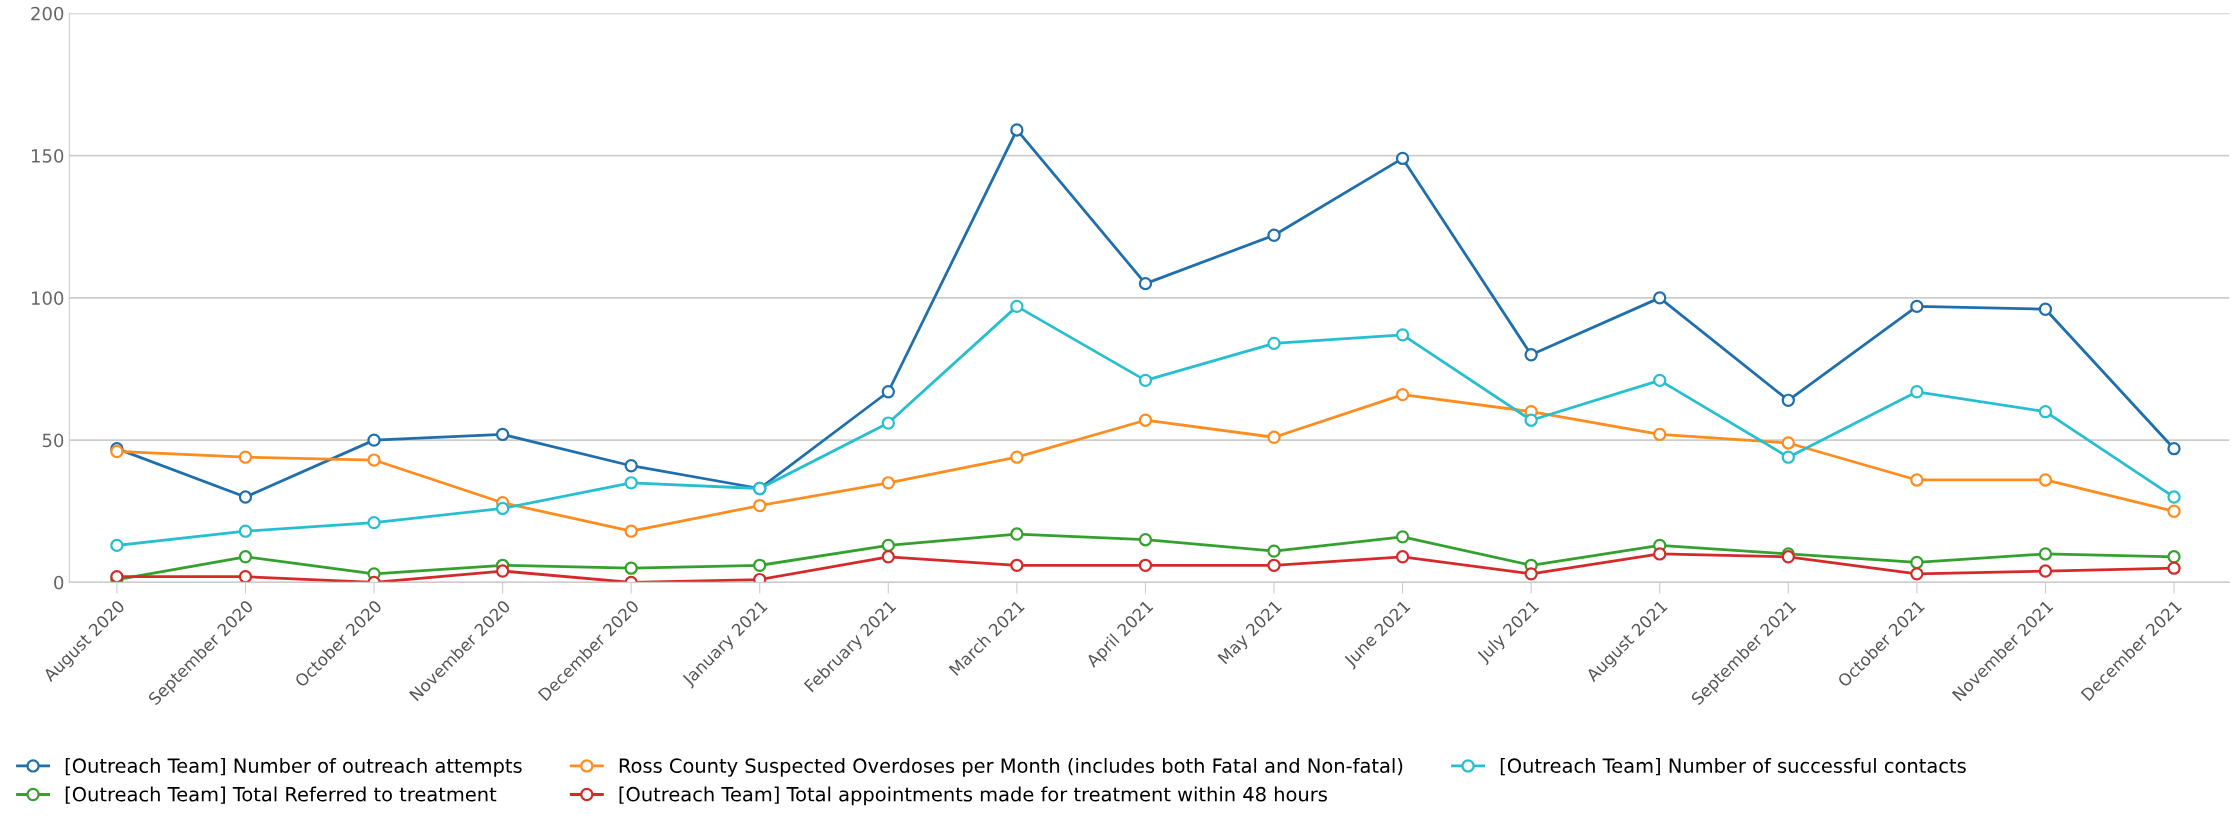 The image size is (2236, 832). What do you see at coordinates (1733, 766) in the screenshot?
I see `legend-label: [Outreach Team] Number of successful contacts` at bounding box center [1733, 766].